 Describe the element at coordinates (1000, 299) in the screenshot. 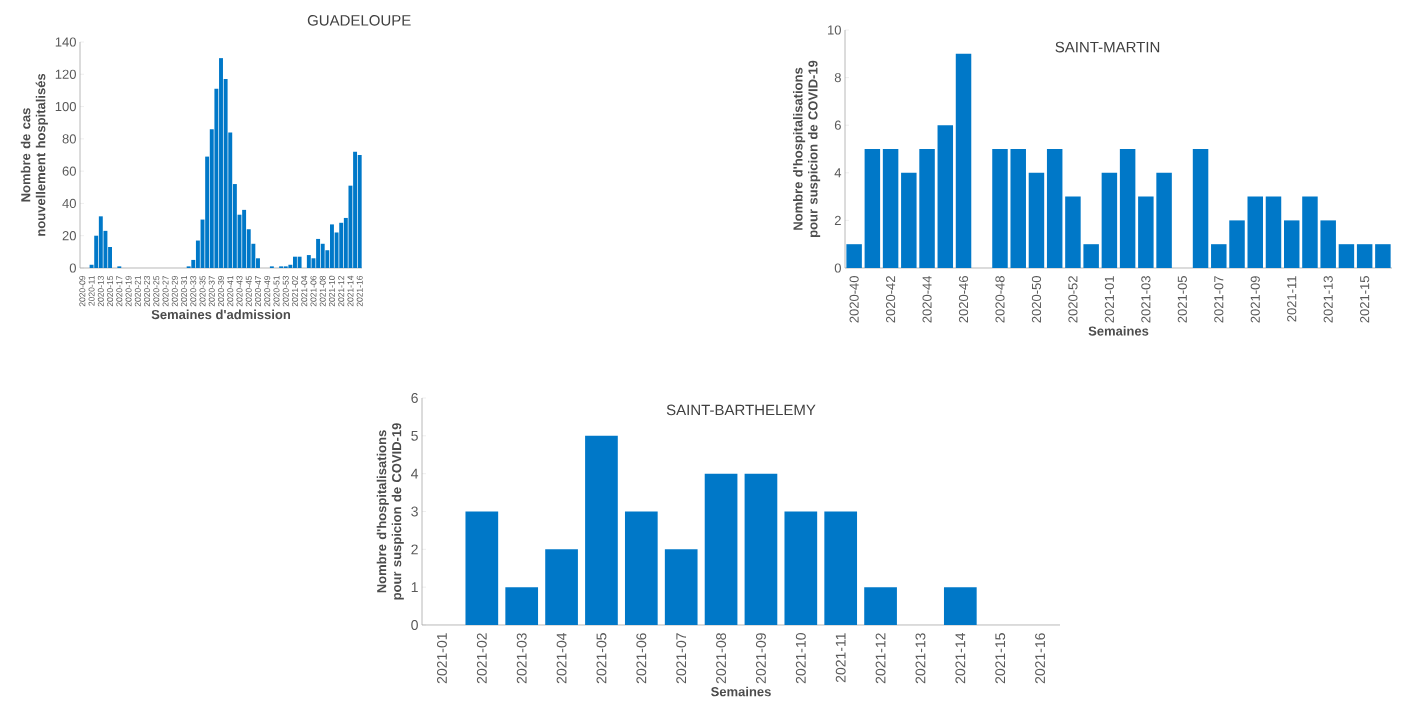

I see `x-tick-label: 2020-48` at that location.